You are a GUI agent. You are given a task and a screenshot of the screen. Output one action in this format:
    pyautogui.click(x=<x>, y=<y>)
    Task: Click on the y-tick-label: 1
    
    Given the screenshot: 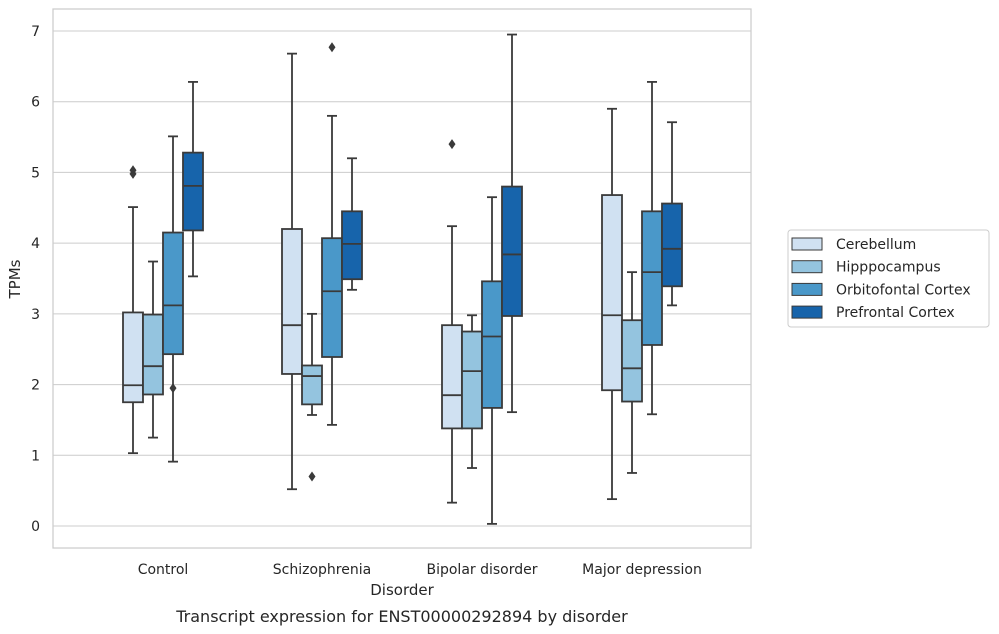 What is the action you would take?
    pyautogui.click(x=35, y=456)
    